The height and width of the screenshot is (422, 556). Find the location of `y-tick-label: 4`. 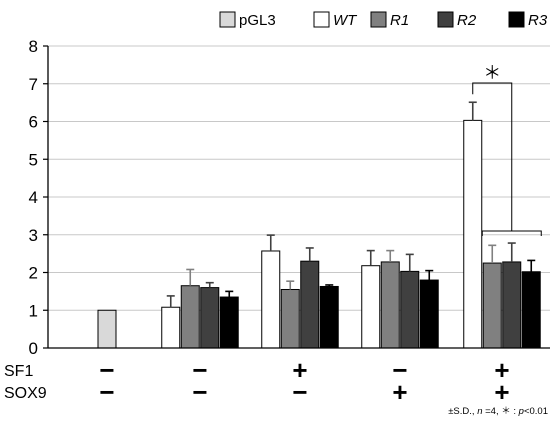

y-tick-label: 4 is located at coordinates (33, 197).